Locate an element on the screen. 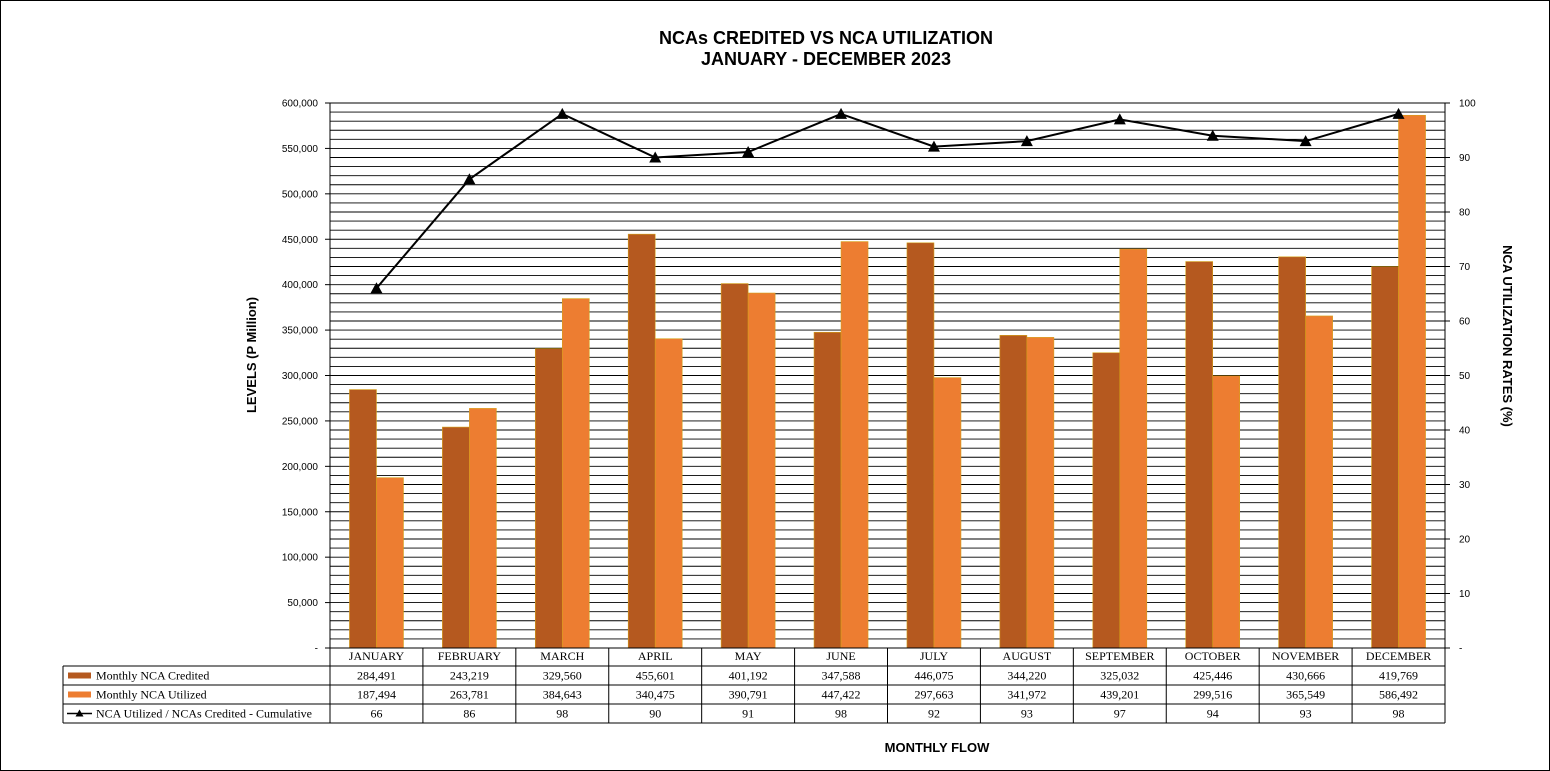  table-cell: 325,032 is located at coordinates (1119, 676).